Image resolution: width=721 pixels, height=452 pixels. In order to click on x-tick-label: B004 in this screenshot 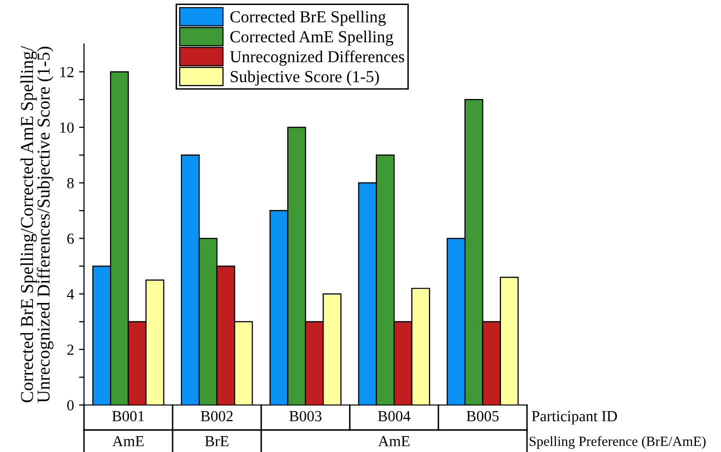, I will do `click(394, 416)`.